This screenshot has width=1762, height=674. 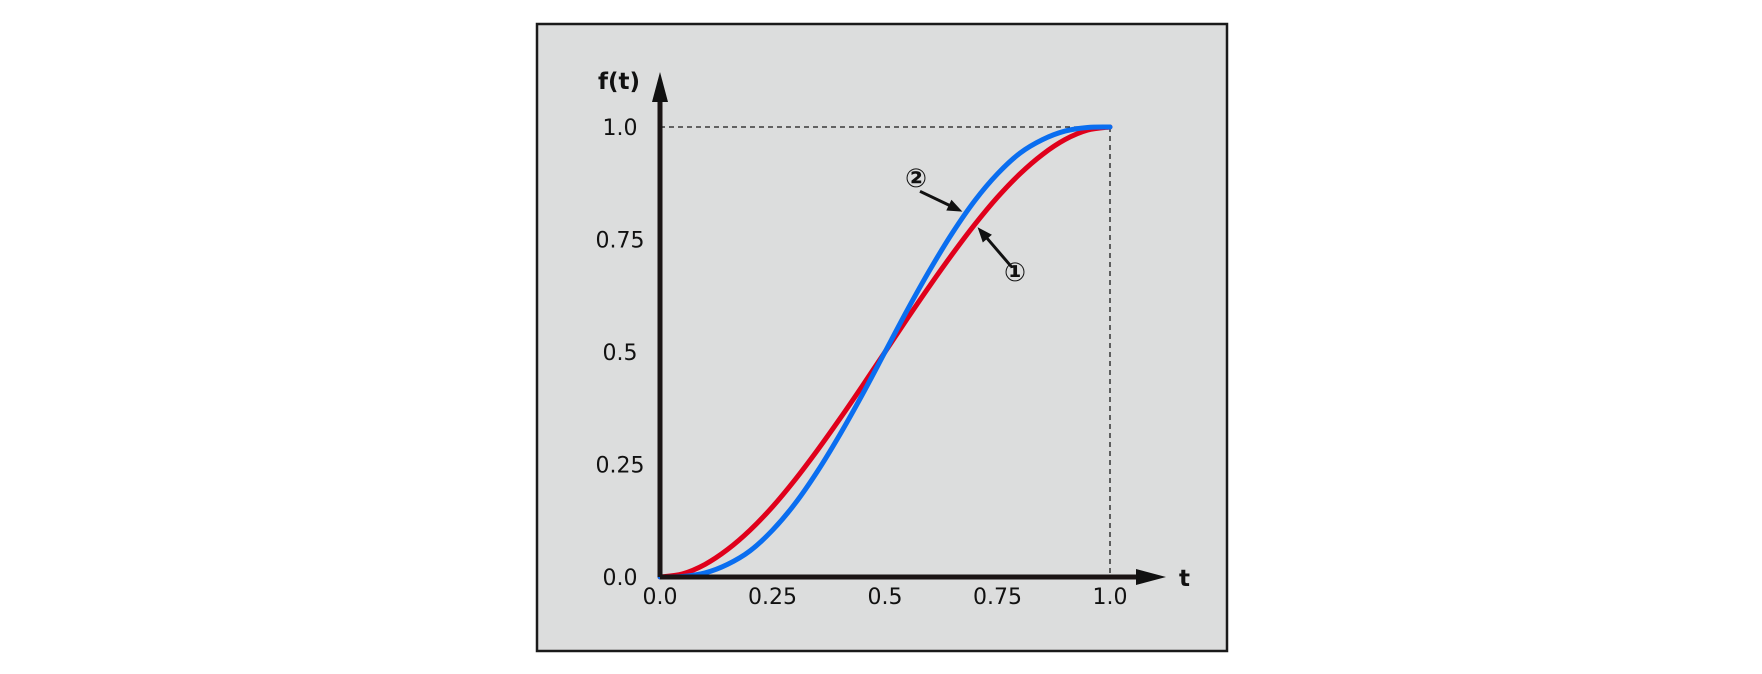 I want to click on callout-label-2: ②, so click(x=916, y=179).